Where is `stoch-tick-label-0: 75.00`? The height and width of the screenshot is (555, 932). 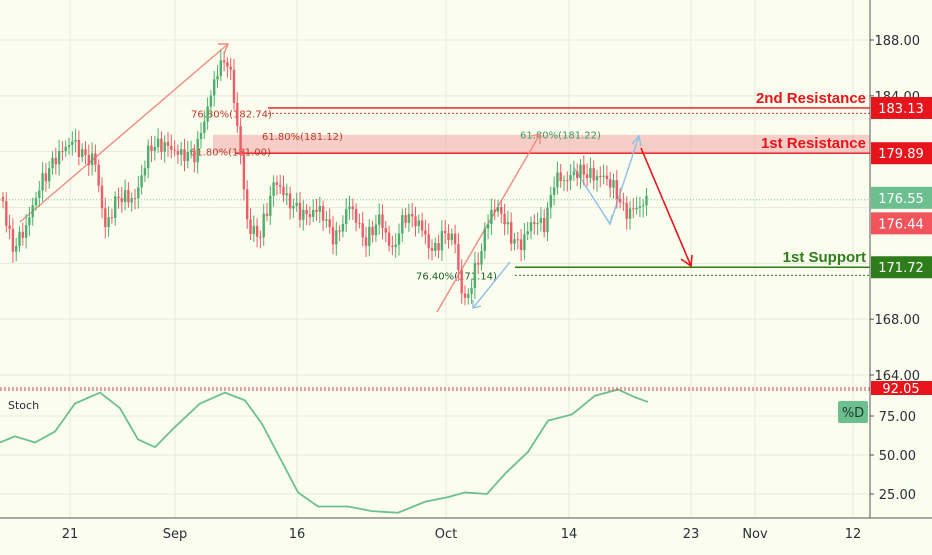
stoch-tick-label-0: 75.00 is located at coordinates (897, 417).